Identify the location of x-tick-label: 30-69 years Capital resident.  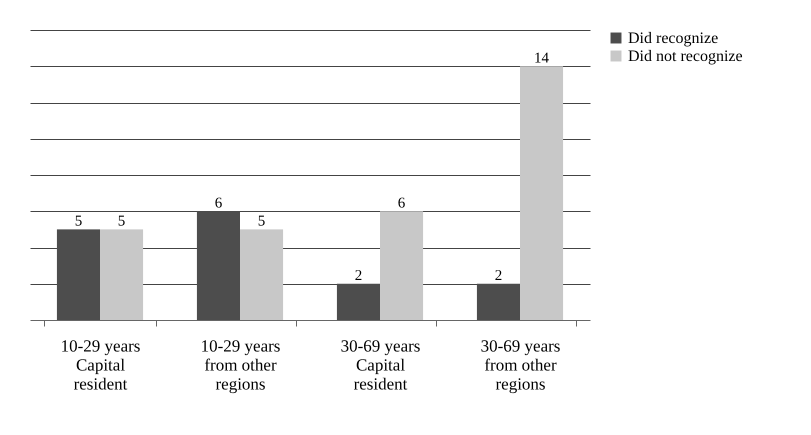
(380, 365).